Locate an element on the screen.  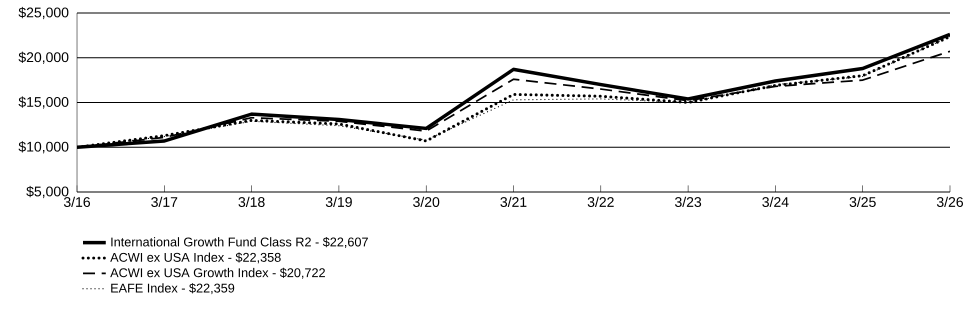
y-tick-label: $10,000 is located at coordinates (43, 147).